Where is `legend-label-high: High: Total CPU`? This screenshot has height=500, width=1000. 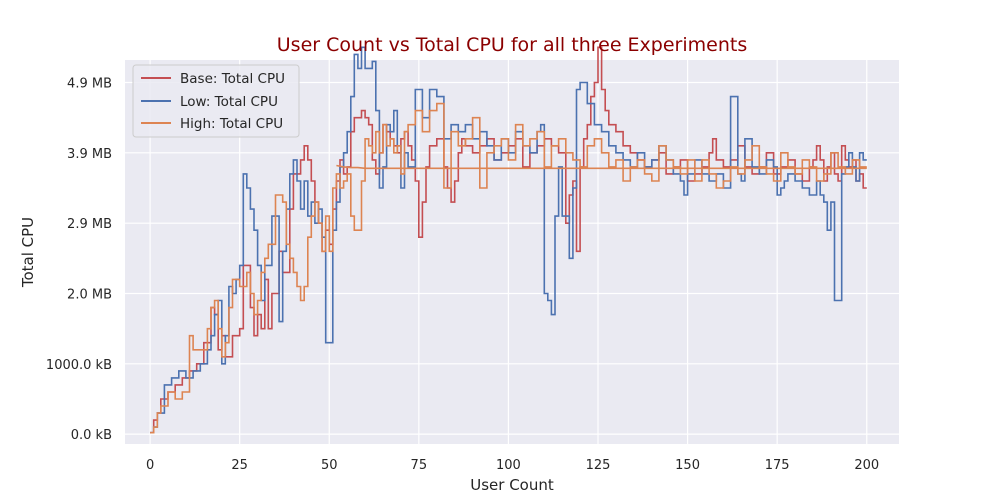 legend-label-high: High: Total CPU is located at coordinates (231, 124).